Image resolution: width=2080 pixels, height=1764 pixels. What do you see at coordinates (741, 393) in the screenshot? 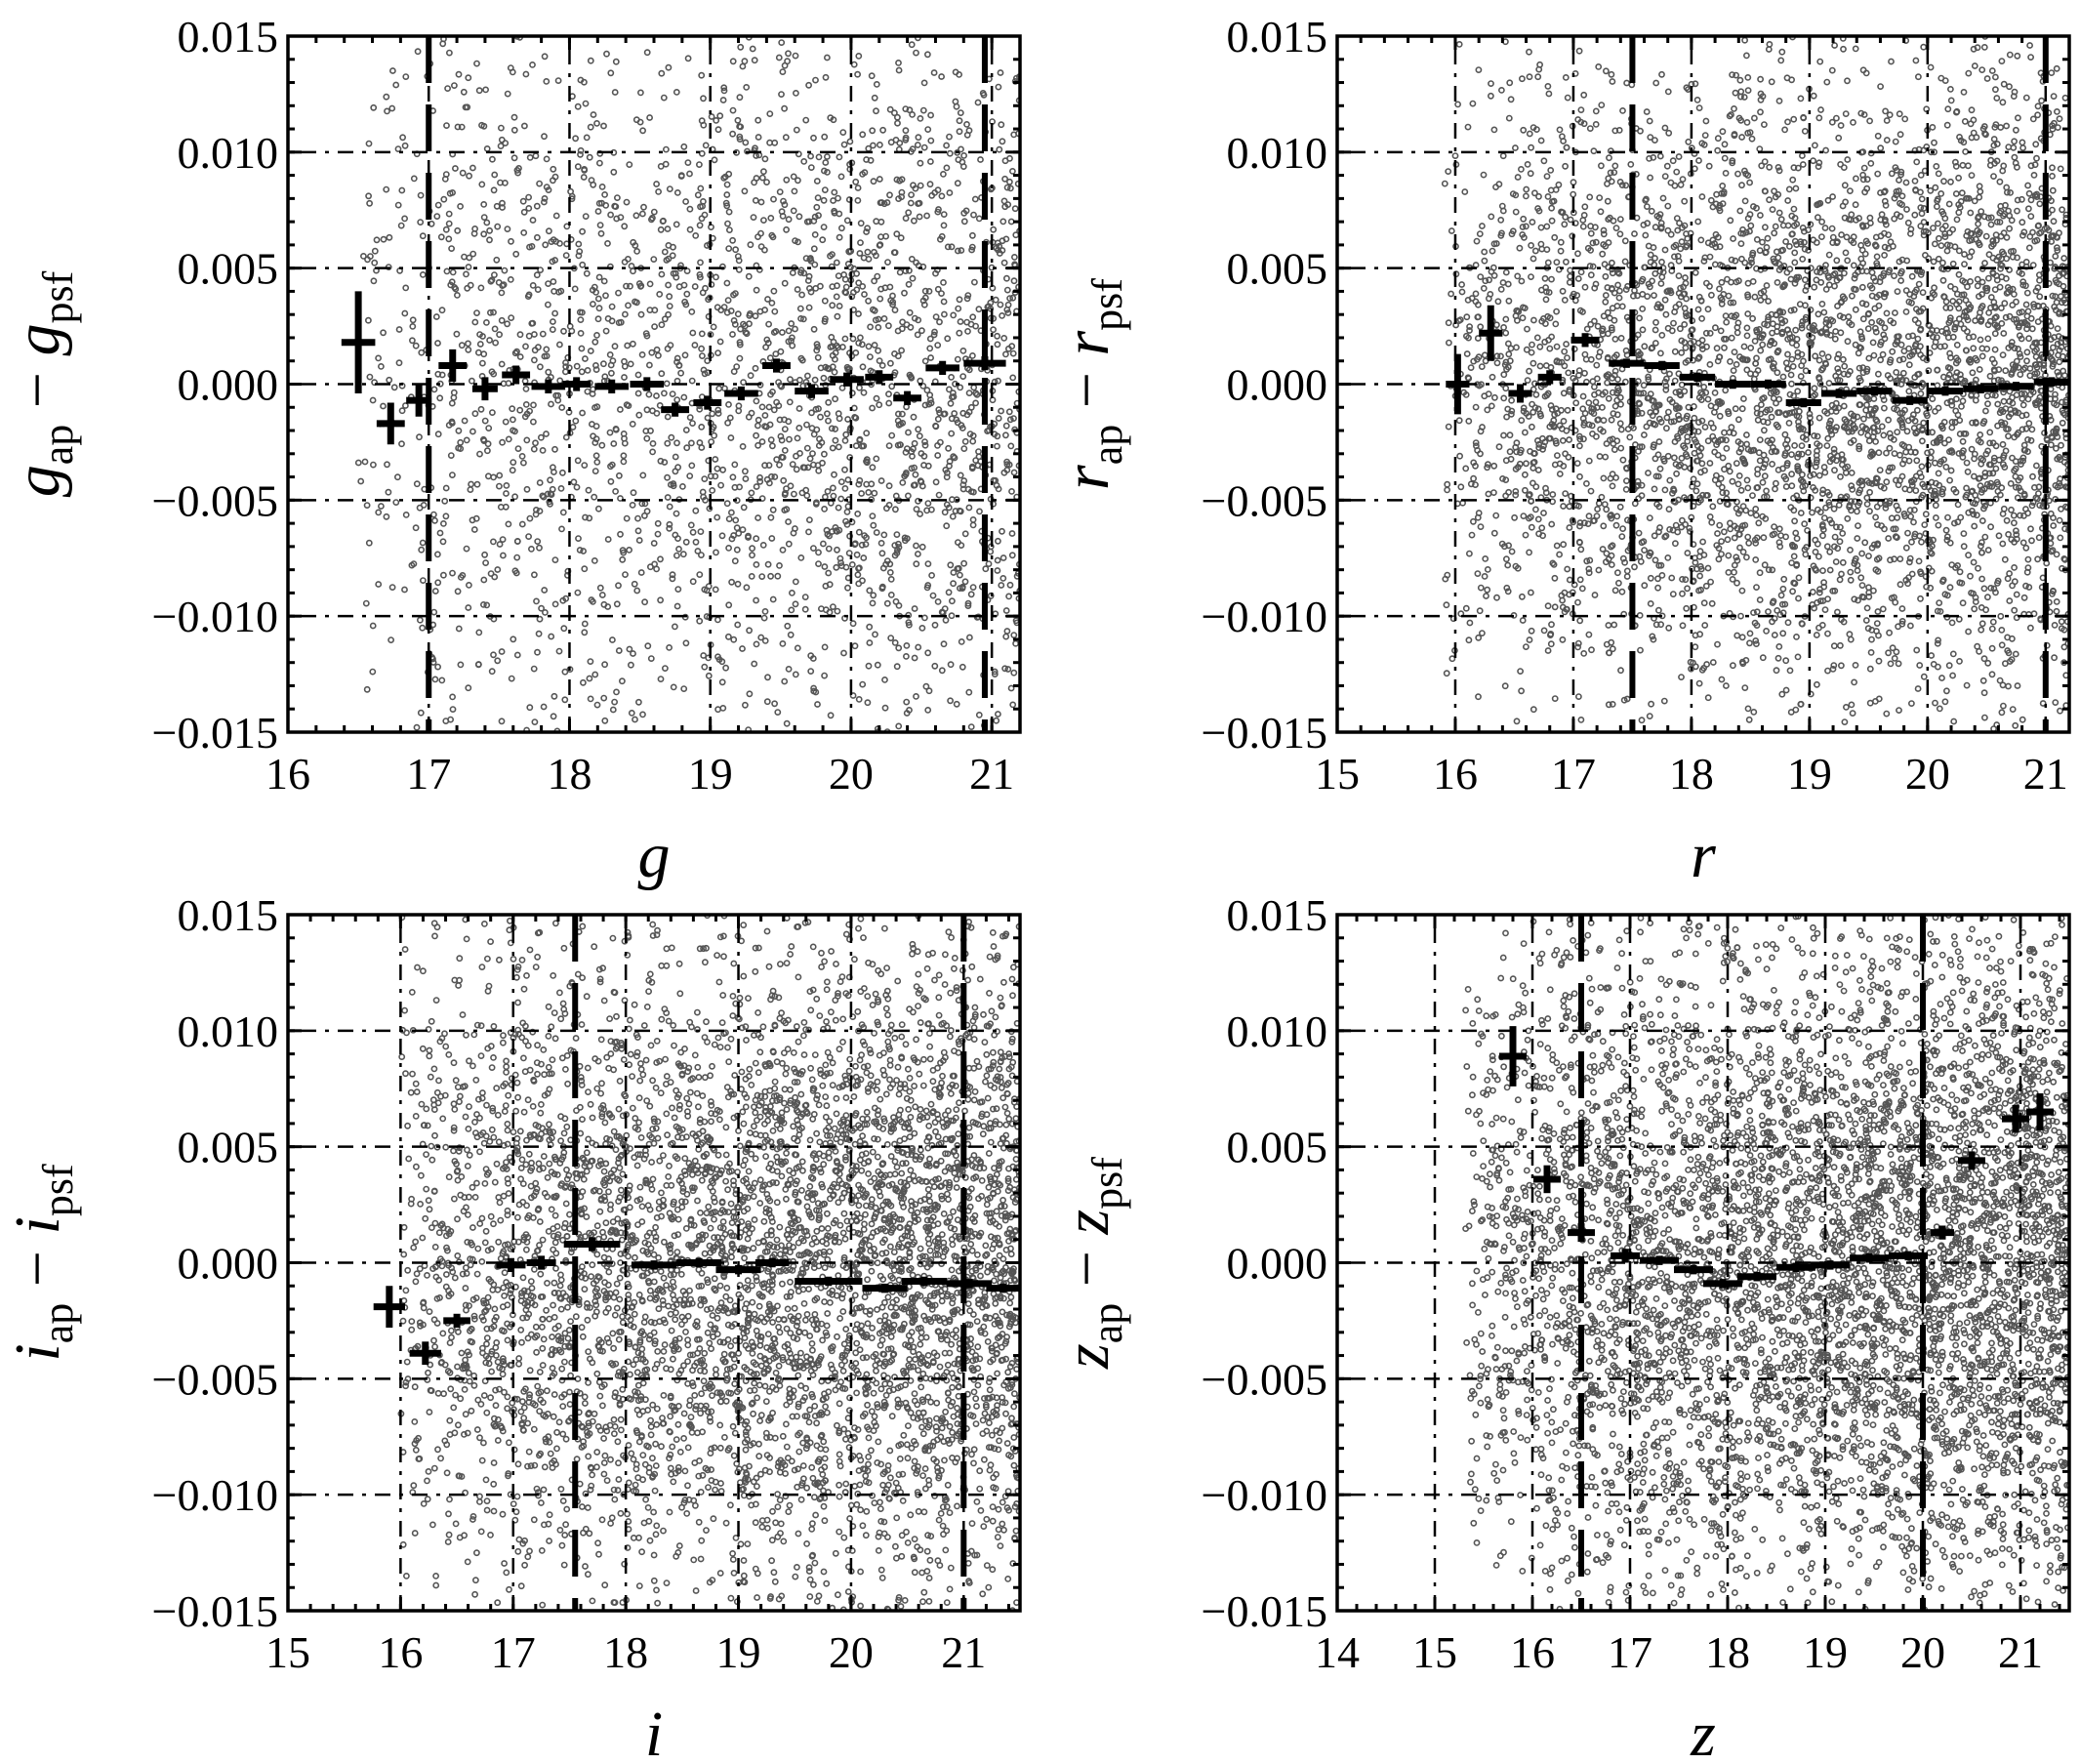
I see `binned-mean` at bounding box center [741, 393].